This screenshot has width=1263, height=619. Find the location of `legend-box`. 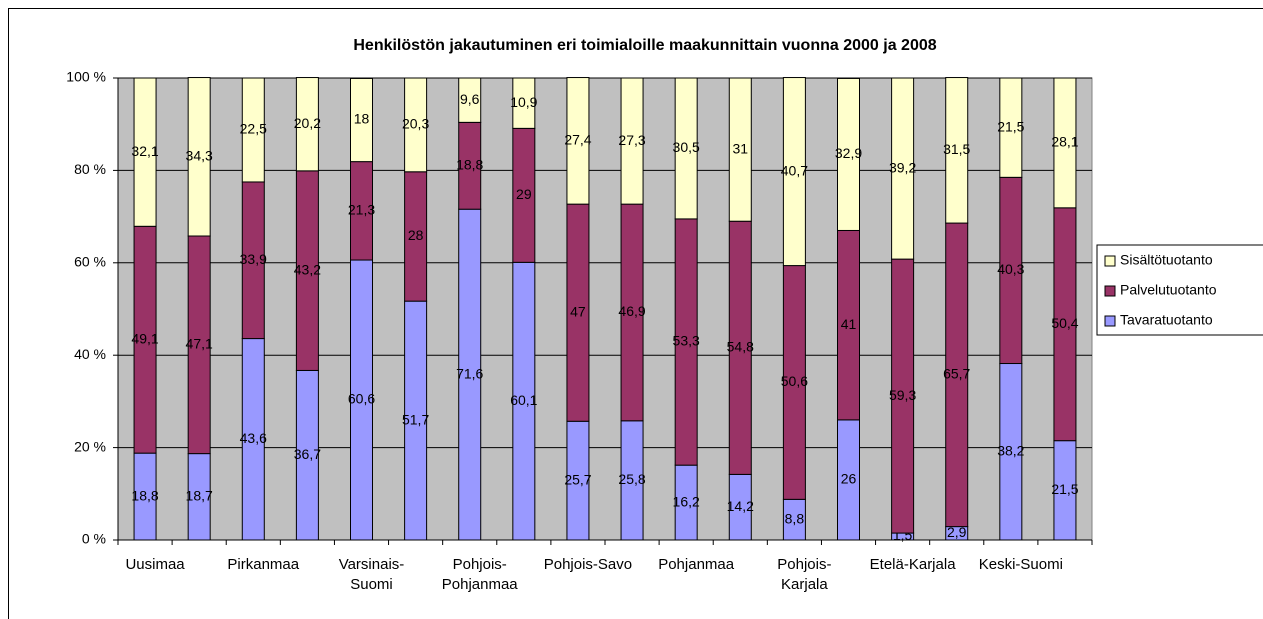

legend-box is located at coordinates (1179, 290).